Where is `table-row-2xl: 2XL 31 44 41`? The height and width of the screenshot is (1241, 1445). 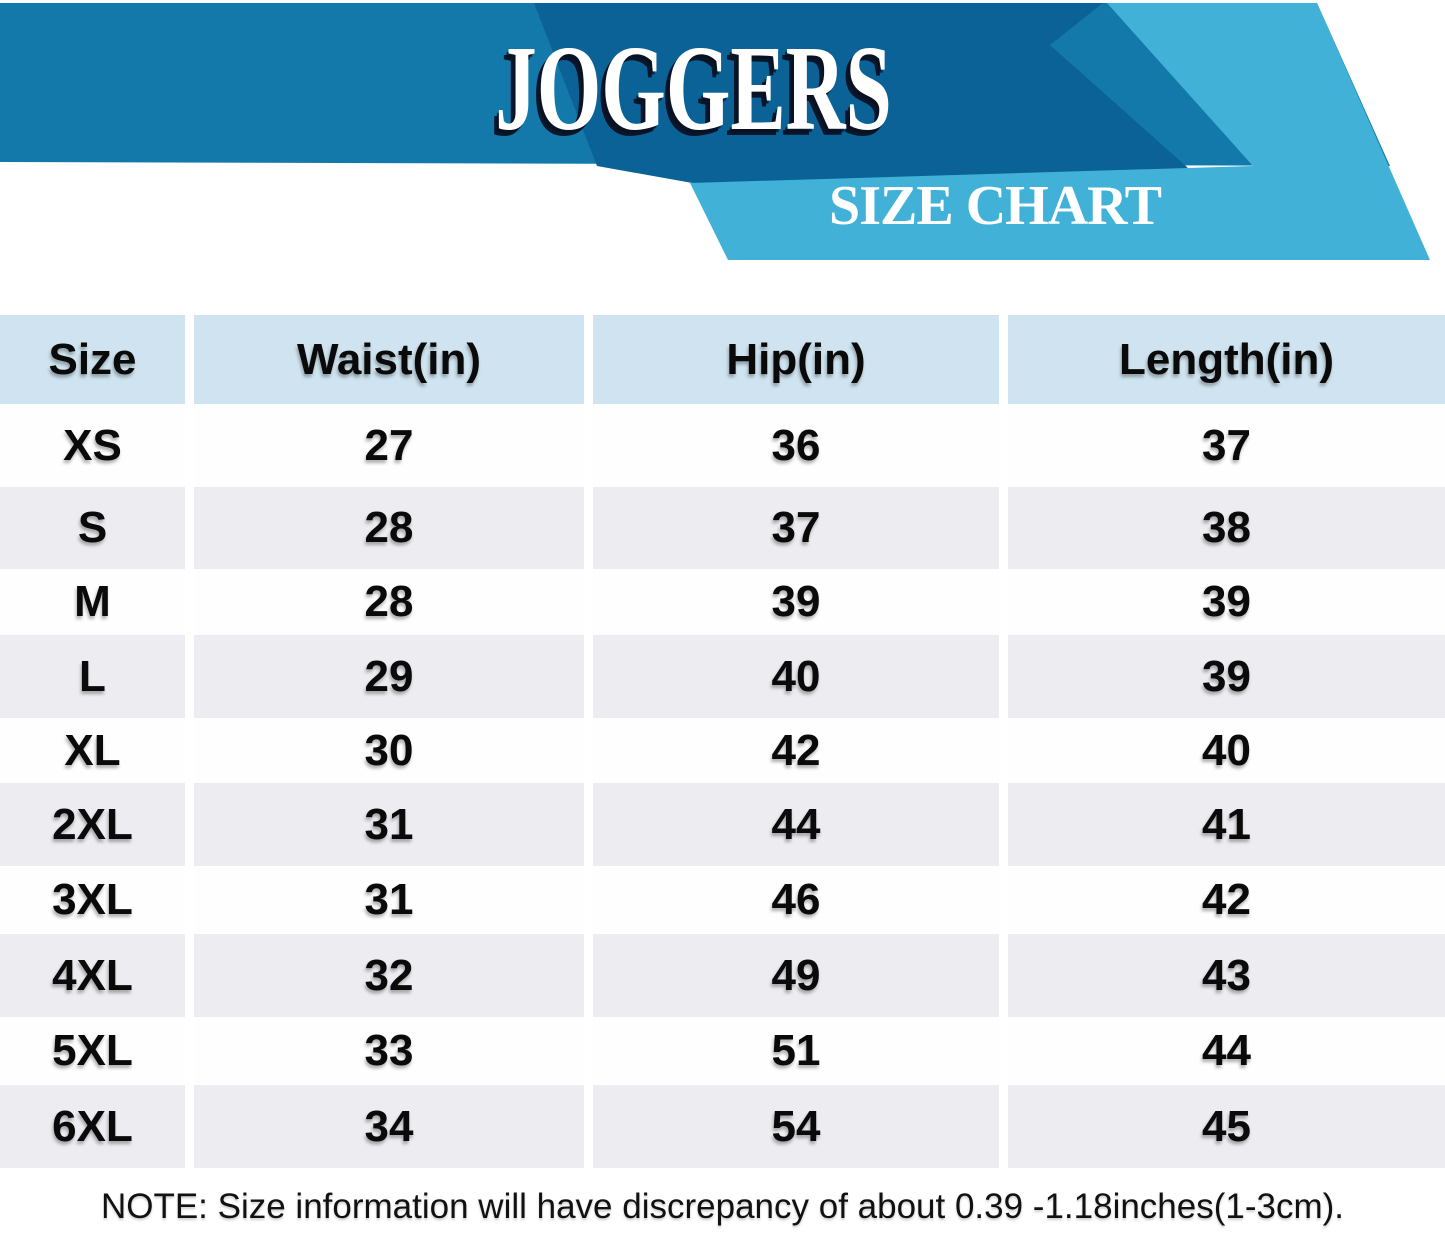 table-row-2xl: 2XL 31 44 41 is located at coordinates (722, 824).